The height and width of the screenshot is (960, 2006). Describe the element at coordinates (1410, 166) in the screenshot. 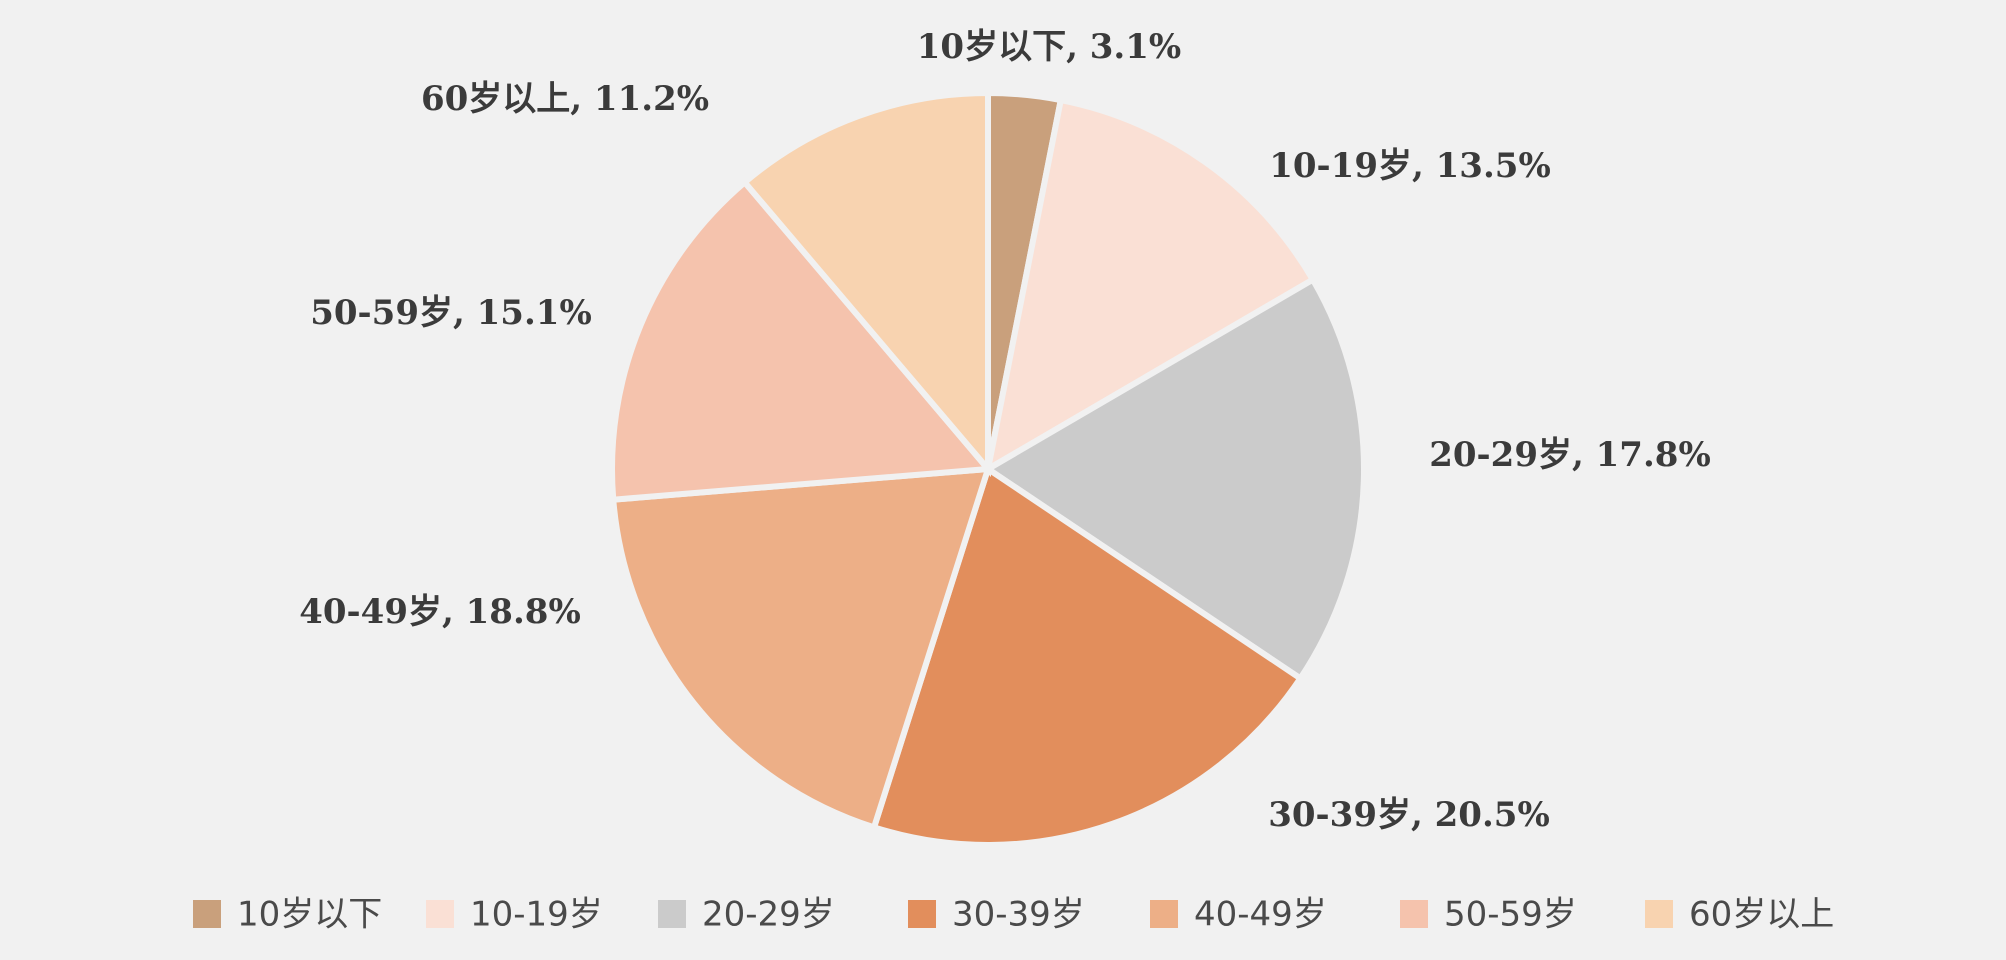

I see `data-label: 10-19岁, 13.5%` at that location.